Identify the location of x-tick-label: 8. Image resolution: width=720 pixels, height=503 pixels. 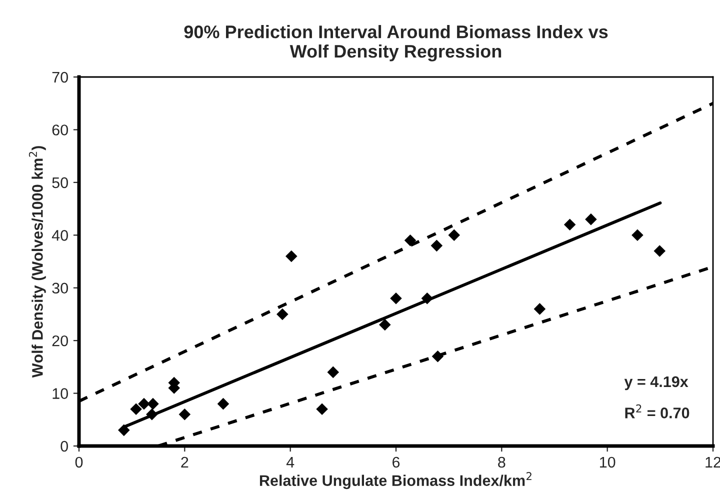
(502, 462).